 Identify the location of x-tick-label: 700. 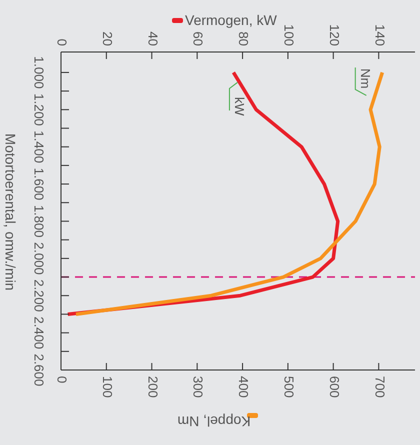
(380, 387).